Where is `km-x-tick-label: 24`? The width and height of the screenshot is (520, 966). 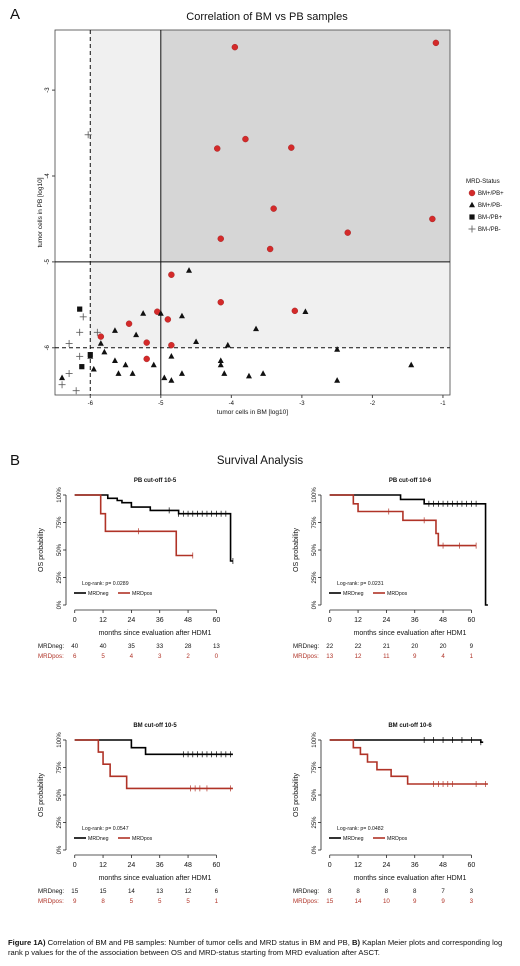 km-x-tick-label: 24 is located at coordinates (386, 620).